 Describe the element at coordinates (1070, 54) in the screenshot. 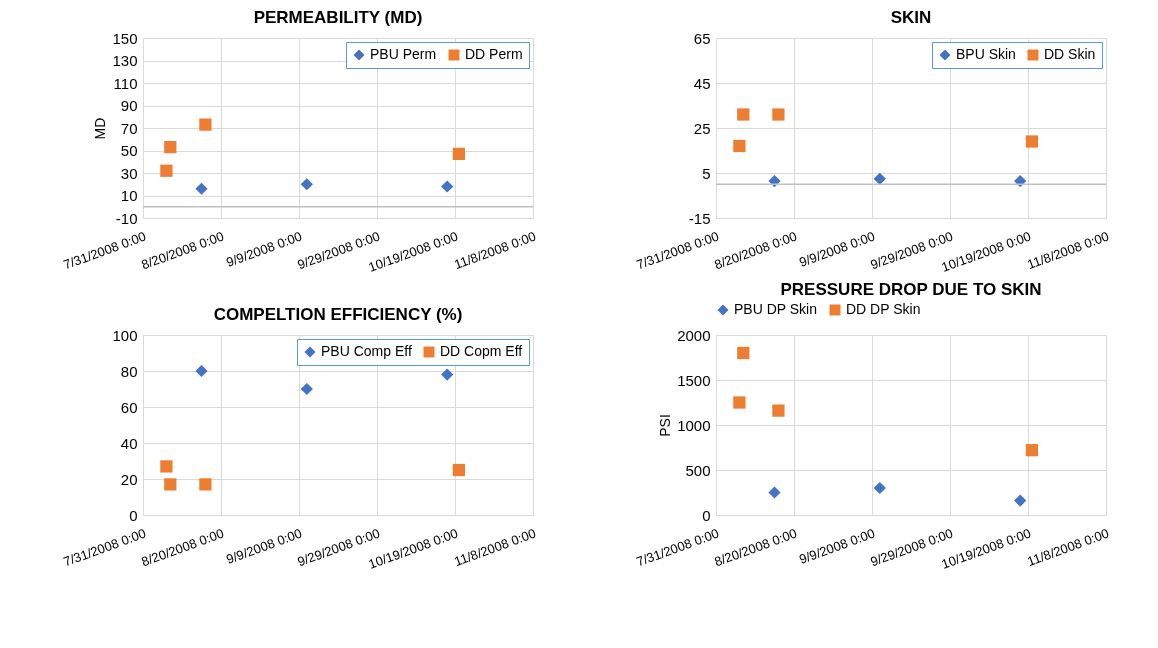

I see `legend-label: DD Skin` at that location.